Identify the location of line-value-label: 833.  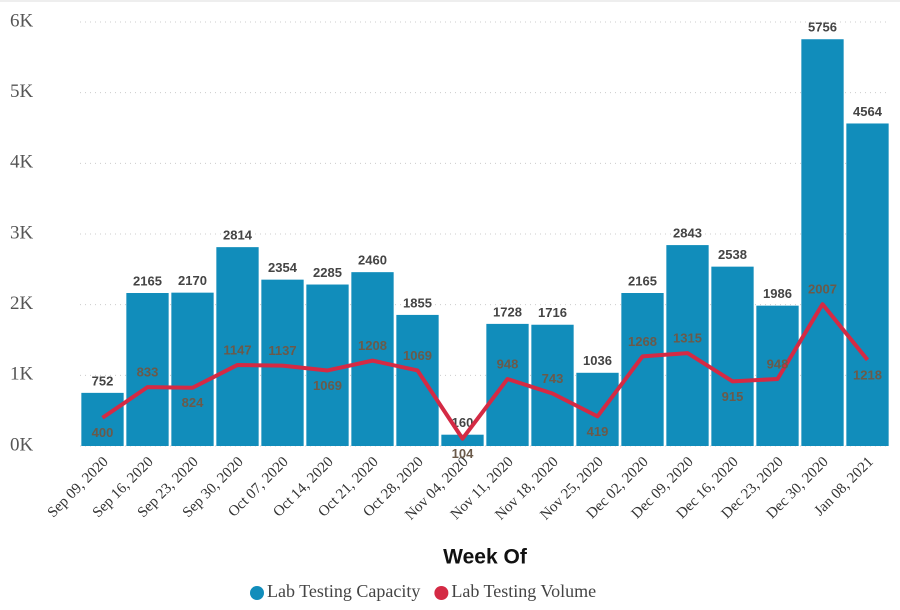
(148, 372).